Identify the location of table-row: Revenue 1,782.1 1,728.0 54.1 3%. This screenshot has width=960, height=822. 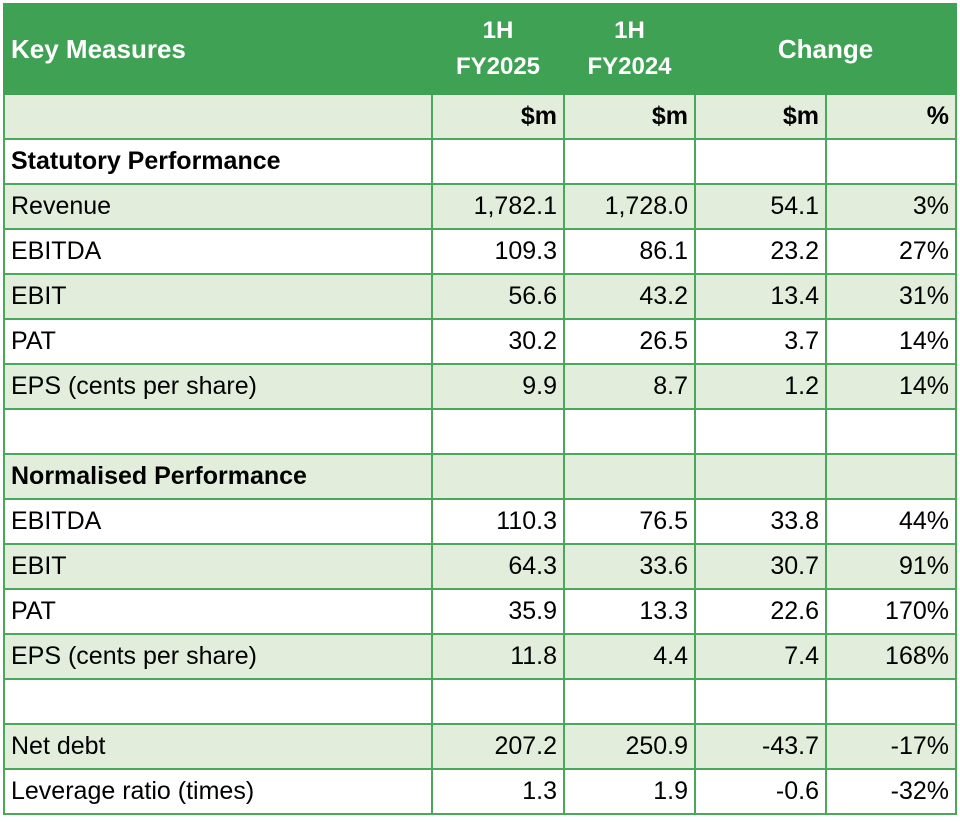
(480, 206).